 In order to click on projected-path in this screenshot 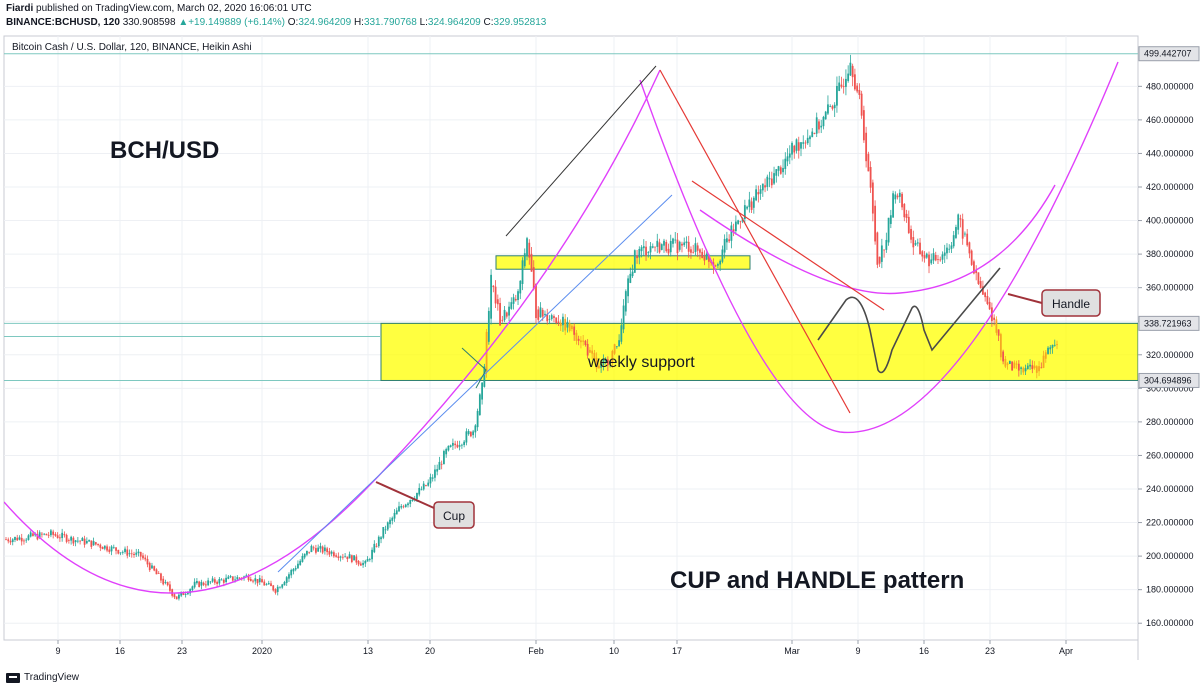, I will do `click(909, 320)`.